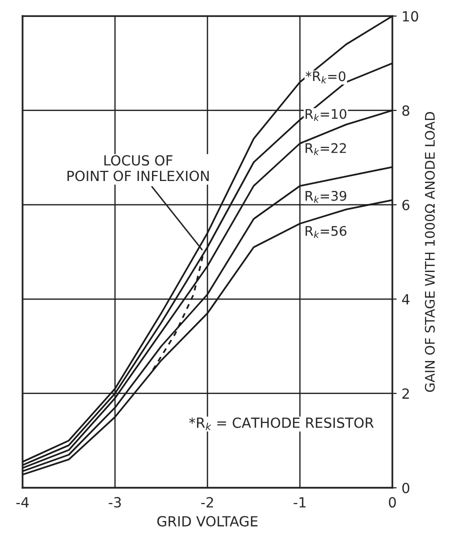  What do you see at coordinates (406, 488) in the screenshot?
I see `y-tick-label: 0` at bounding box center [406, 488].